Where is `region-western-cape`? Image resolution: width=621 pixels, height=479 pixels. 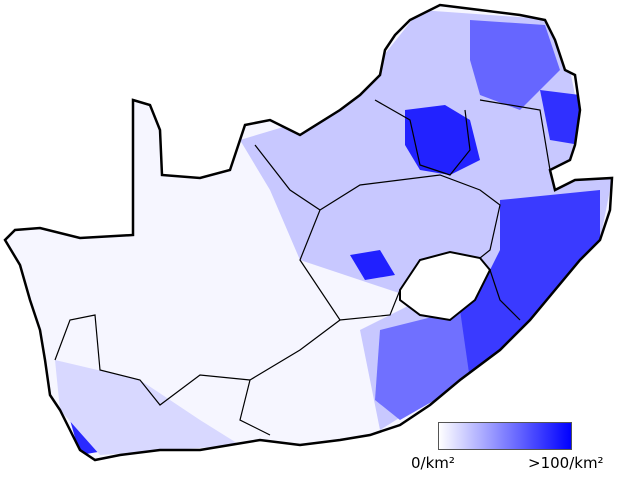 region-western-cape is located at coordinates (147, 407).